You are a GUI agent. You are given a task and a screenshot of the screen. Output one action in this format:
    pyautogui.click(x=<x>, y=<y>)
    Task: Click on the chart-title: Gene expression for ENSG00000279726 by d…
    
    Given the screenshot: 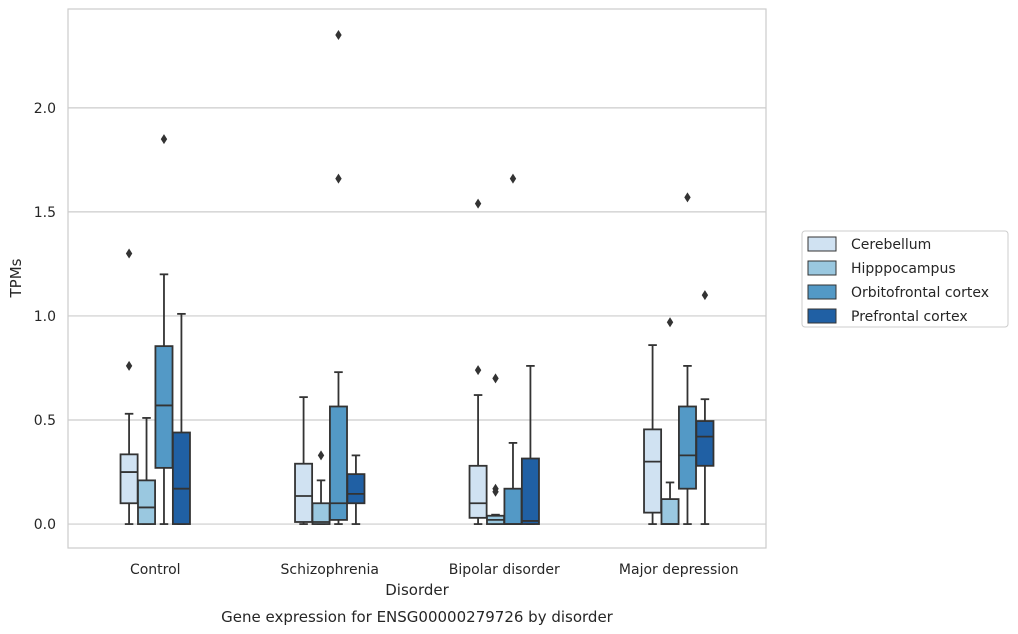 What is the action you would take?
    pyautogui.click(x=417, y=617)
    